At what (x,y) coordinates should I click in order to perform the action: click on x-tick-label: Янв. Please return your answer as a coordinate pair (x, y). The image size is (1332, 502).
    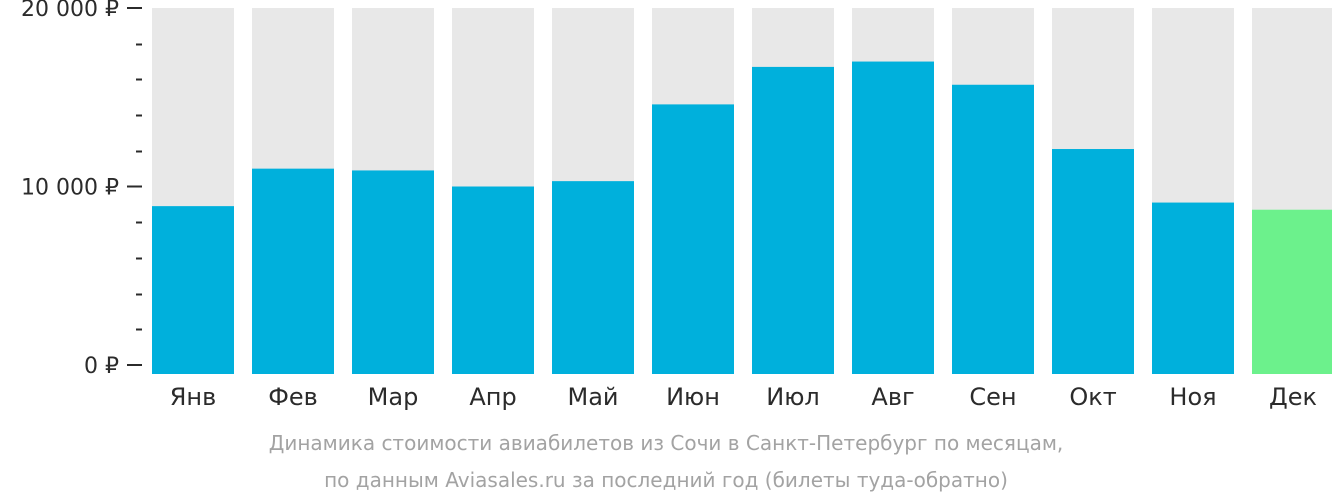
    Looking at the image, I should click on (193, 397).